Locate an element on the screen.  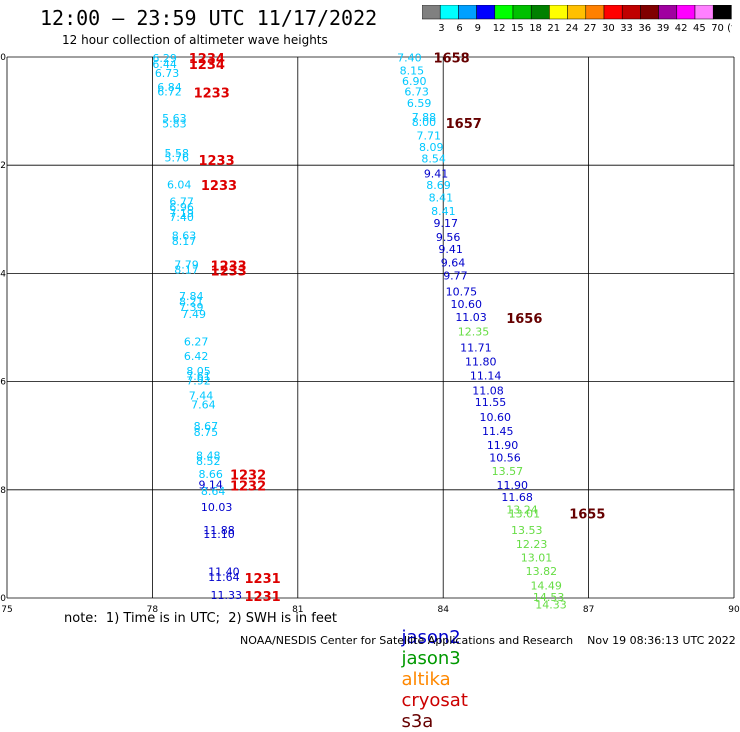
swh-value-label: 5.76 is located at coordinates (177, 158).